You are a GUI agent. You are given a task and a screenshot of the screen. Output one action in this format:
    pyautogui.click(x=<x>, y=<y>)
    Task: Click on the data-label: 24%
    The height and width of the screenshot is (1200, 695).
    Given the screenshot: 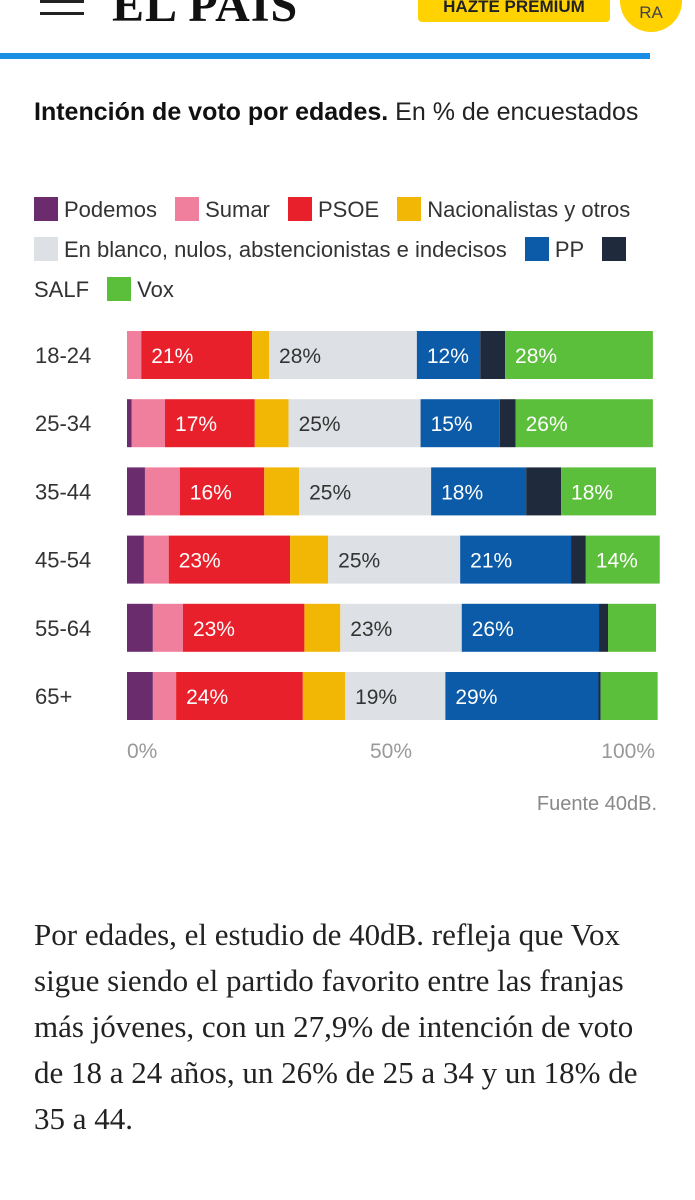 What is the action you would take?
    pyautogui.click(x=207, y=697)
    